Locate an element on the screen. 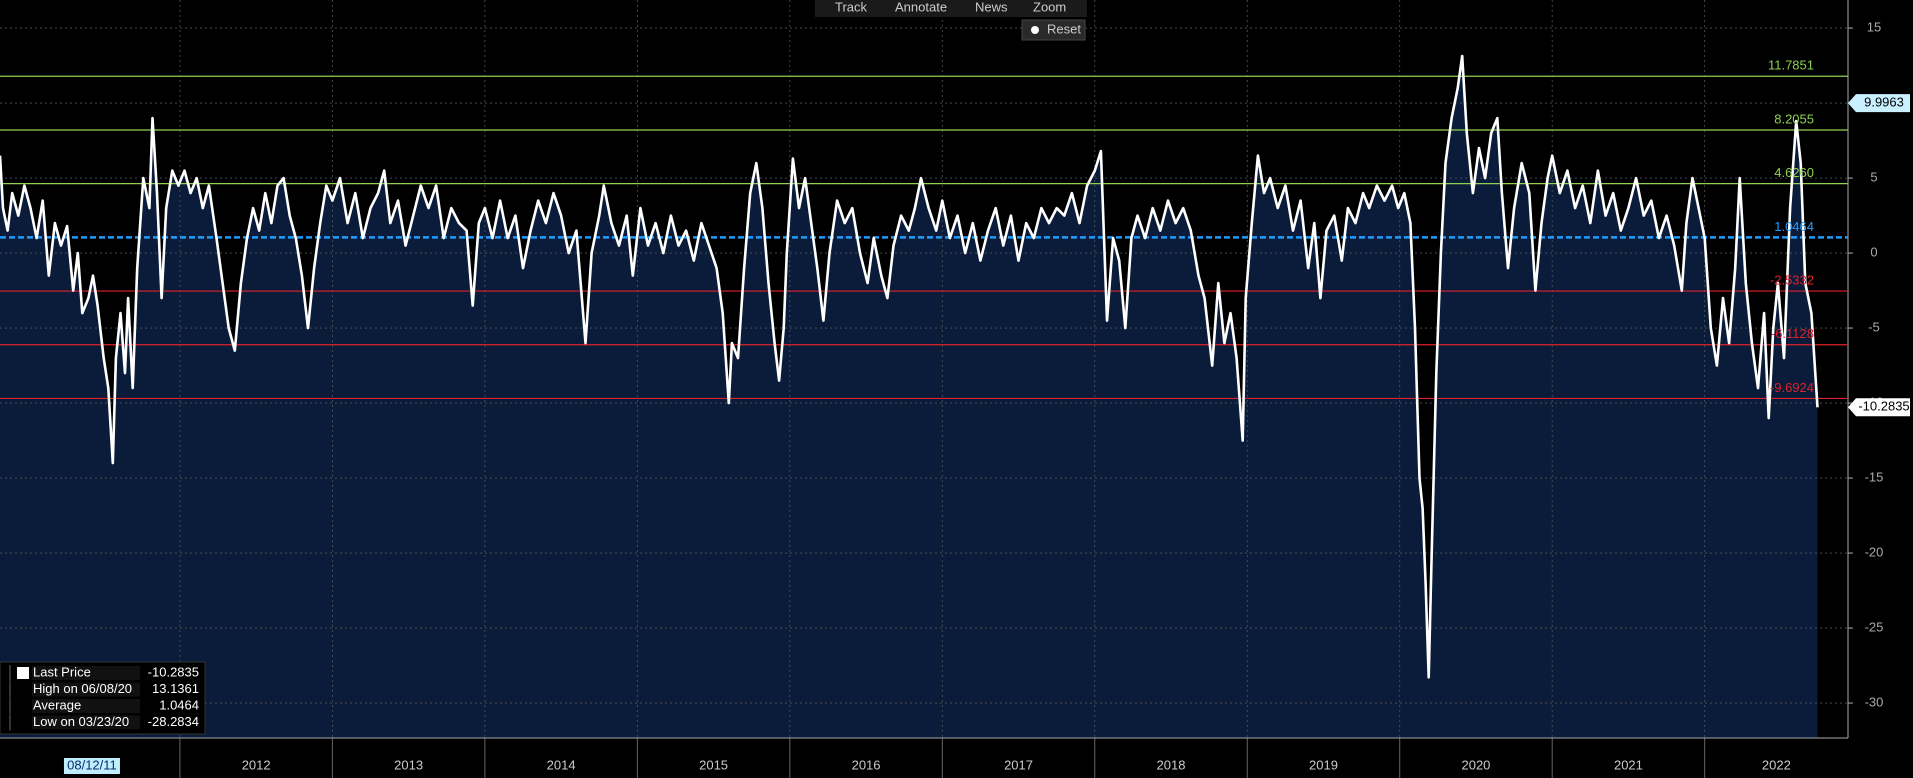 This screenshot has height=778, width=1913. x-tick-label: 2021 is located at coordinates (1628, 764).